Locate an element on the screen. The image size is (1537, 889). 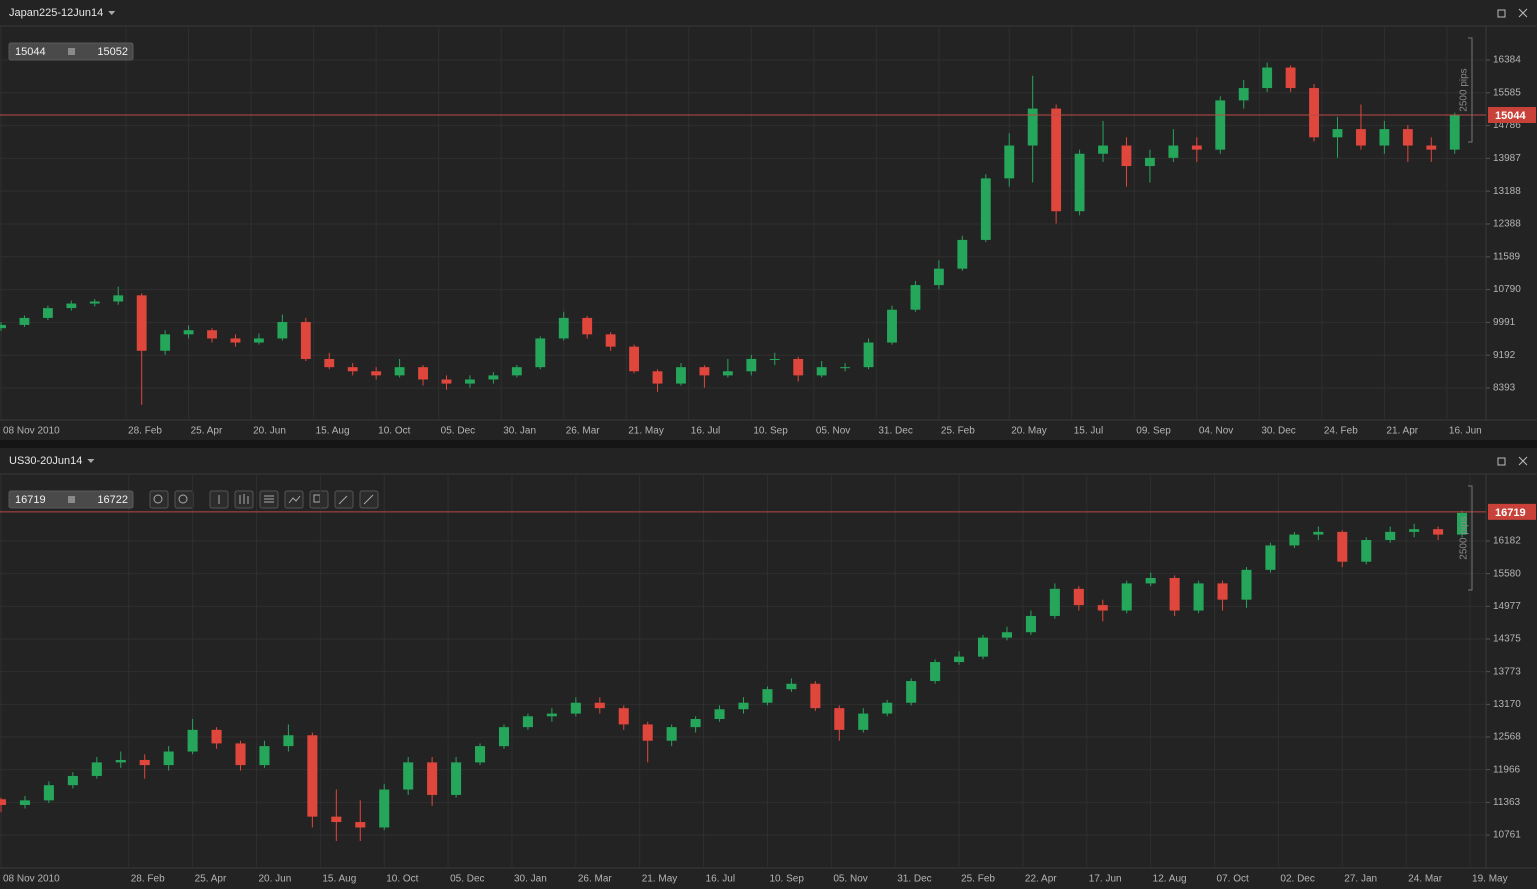
panel-separator is located at coordinates (768, 444).